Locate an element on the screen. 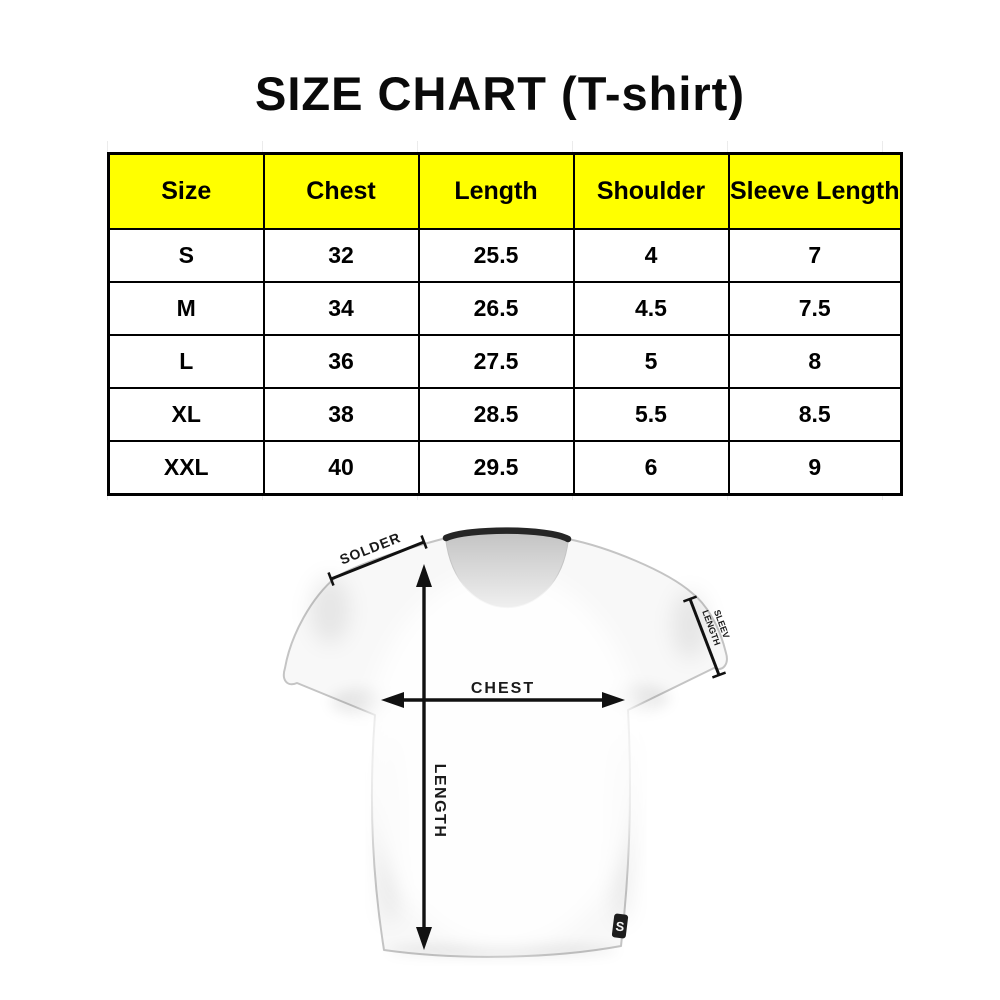 This screenshot has height=1000, width=1000. hem-logo: S is located at coordinates (620, 926).